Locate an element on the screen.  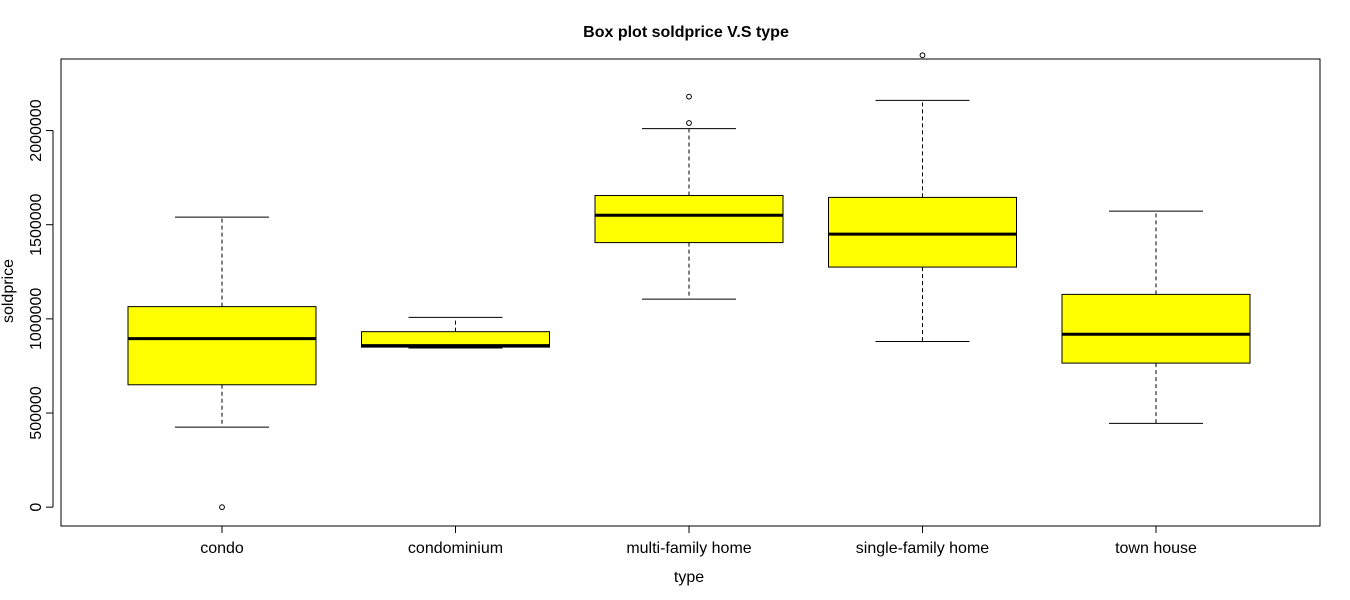
box-multi-family-home is located at coordinates (689, 196).